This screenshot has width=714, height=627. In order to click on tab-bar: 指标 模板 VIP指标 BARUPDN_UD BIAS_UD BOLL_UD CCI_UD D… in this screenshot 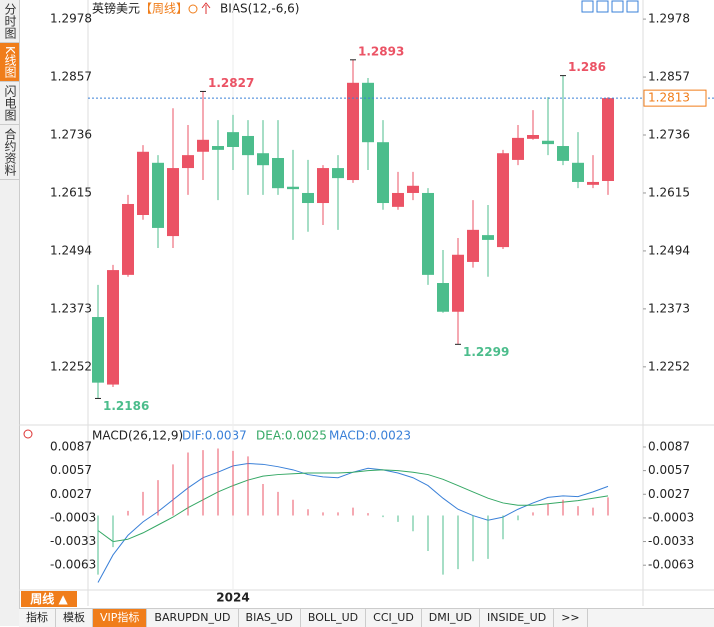, I will do `click(366, 617)`.